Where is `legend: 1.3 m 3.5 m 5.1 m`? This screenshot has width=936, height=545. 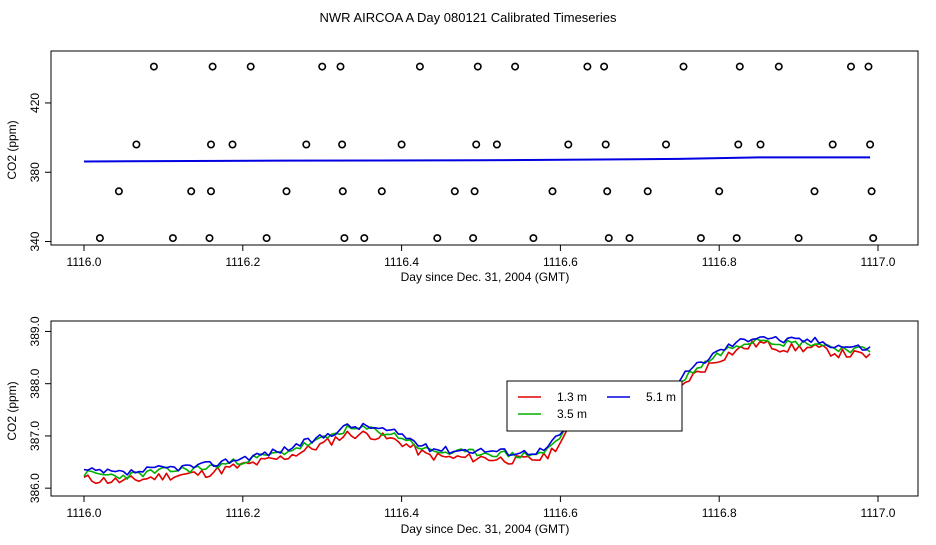
legend: 1.3 m 3.5 m 5.1 m is located at coordinates (594, 406).